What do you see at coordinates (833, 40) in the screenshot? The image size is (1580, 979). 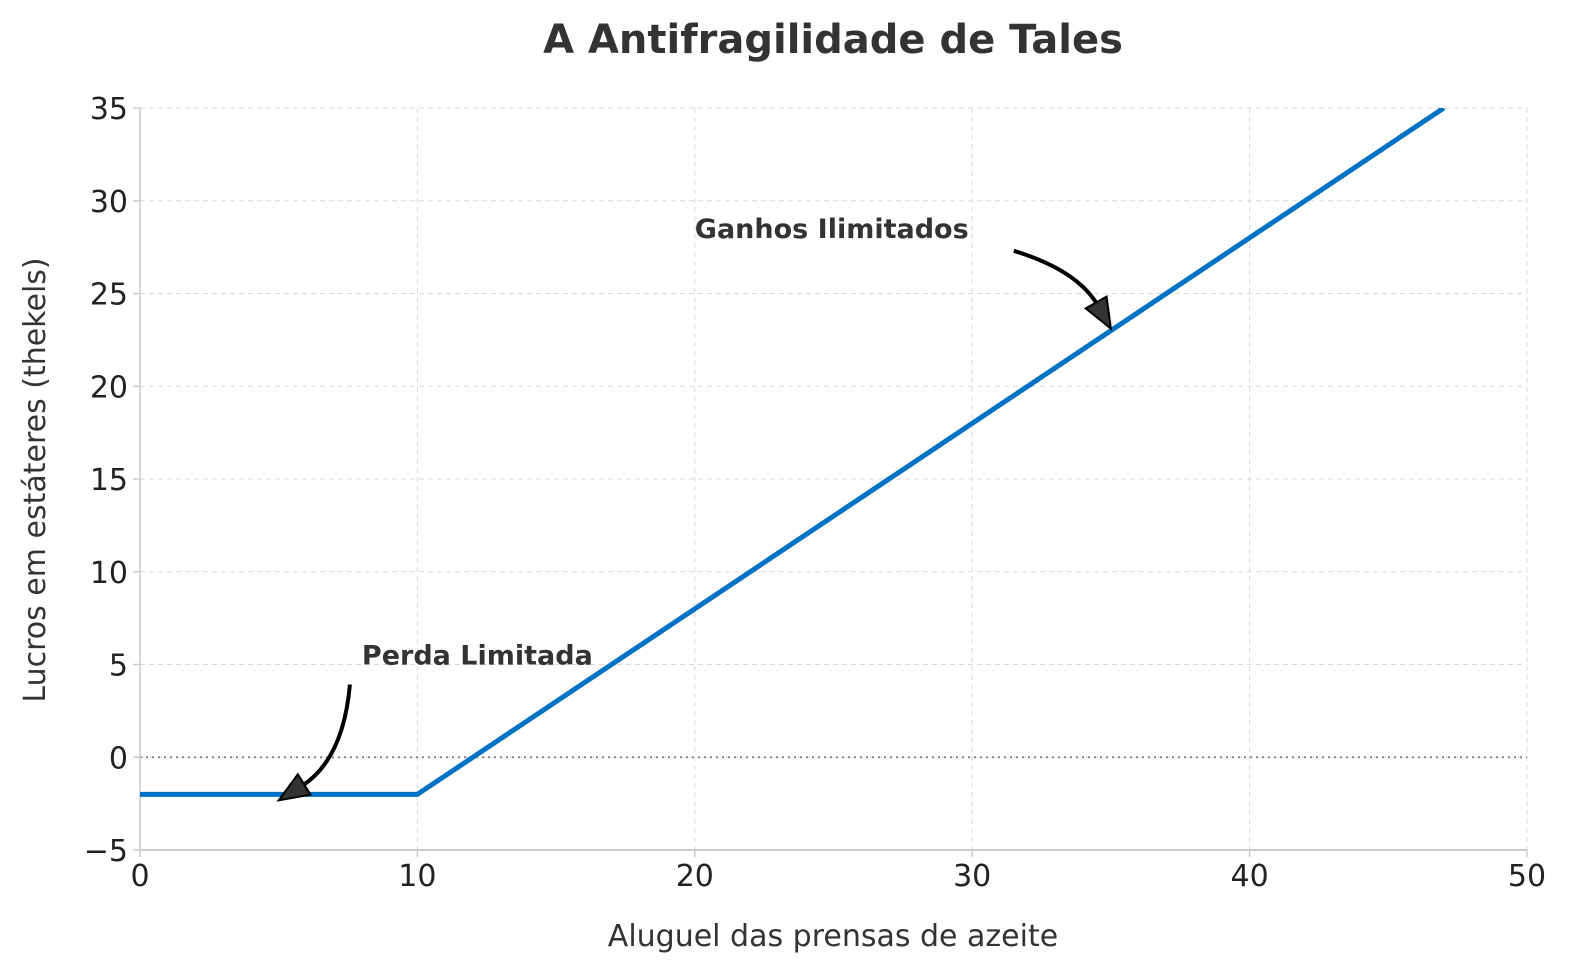 I see `chart-title: A Antifragilidade de Tales` at bounding box center [833, 40].